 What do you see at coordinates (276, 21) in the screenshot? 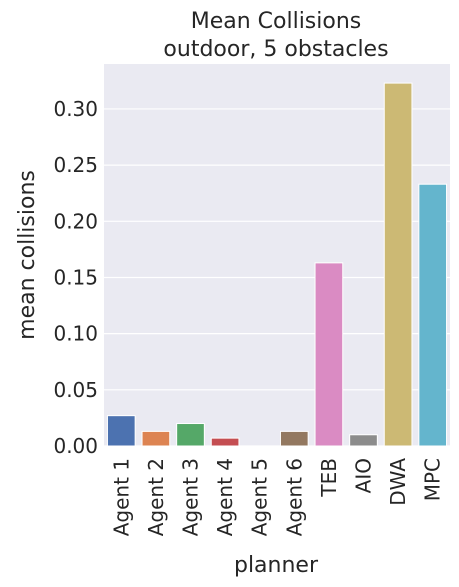
I see `chart-title-line-1: Mean Collisions` at bounding box center [276, 21].